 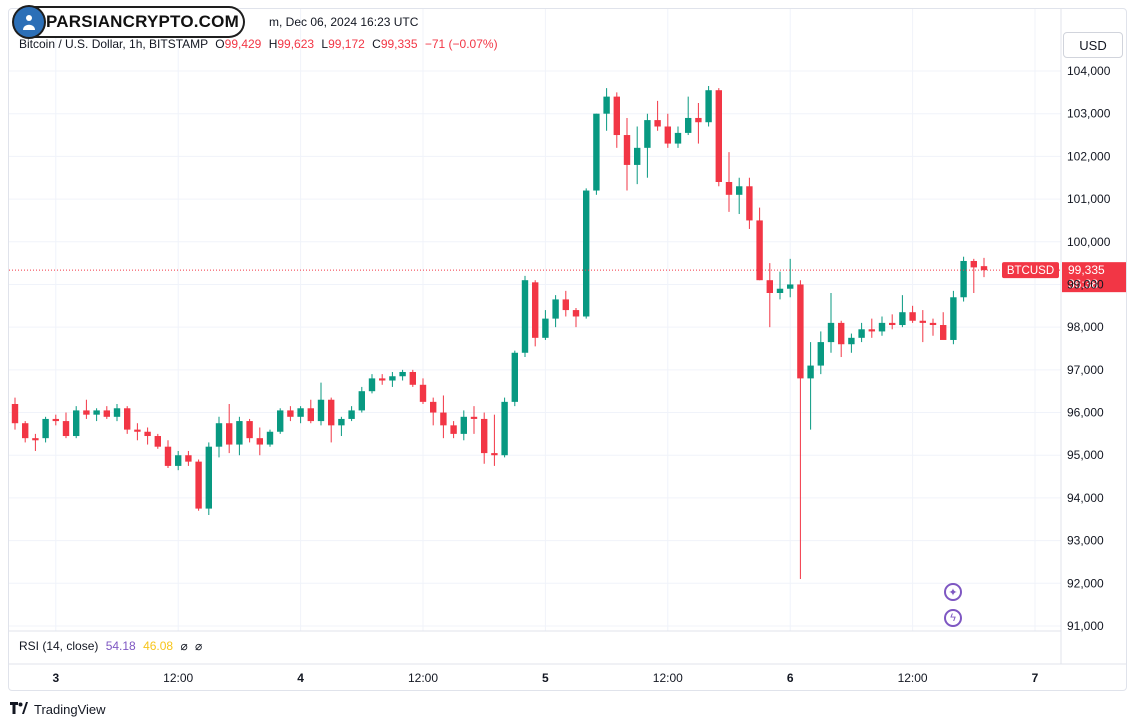 What do you see at coordinates (1085, 413) in the screenshot?
I see `y-tick-label: 96,000` at bounding box center [1085, 413].